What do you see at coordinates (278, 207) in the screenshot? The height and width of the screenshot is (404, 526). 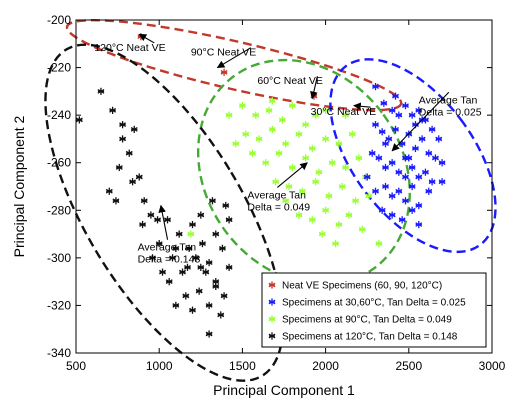 I see `annotation-label-6-line2: Delta = 0.049` at bounding box center [278, 207].